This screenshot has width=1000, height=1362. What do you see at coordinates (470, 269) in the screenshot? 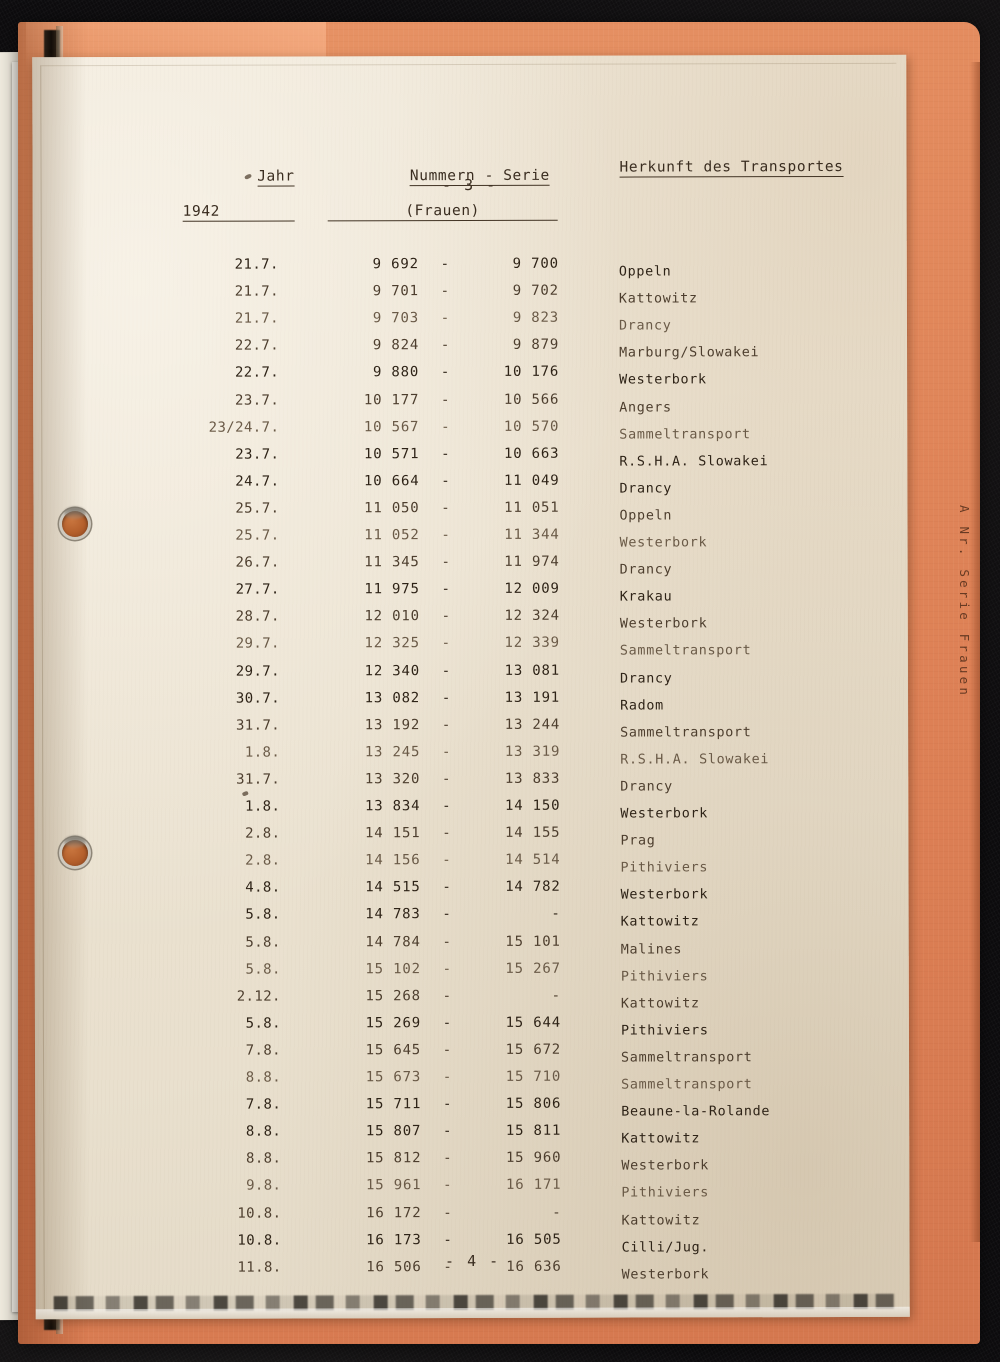
I see `table-row: 21.7. 9 692 - 9 700 Oppeln` at bounding box center [470, 269].